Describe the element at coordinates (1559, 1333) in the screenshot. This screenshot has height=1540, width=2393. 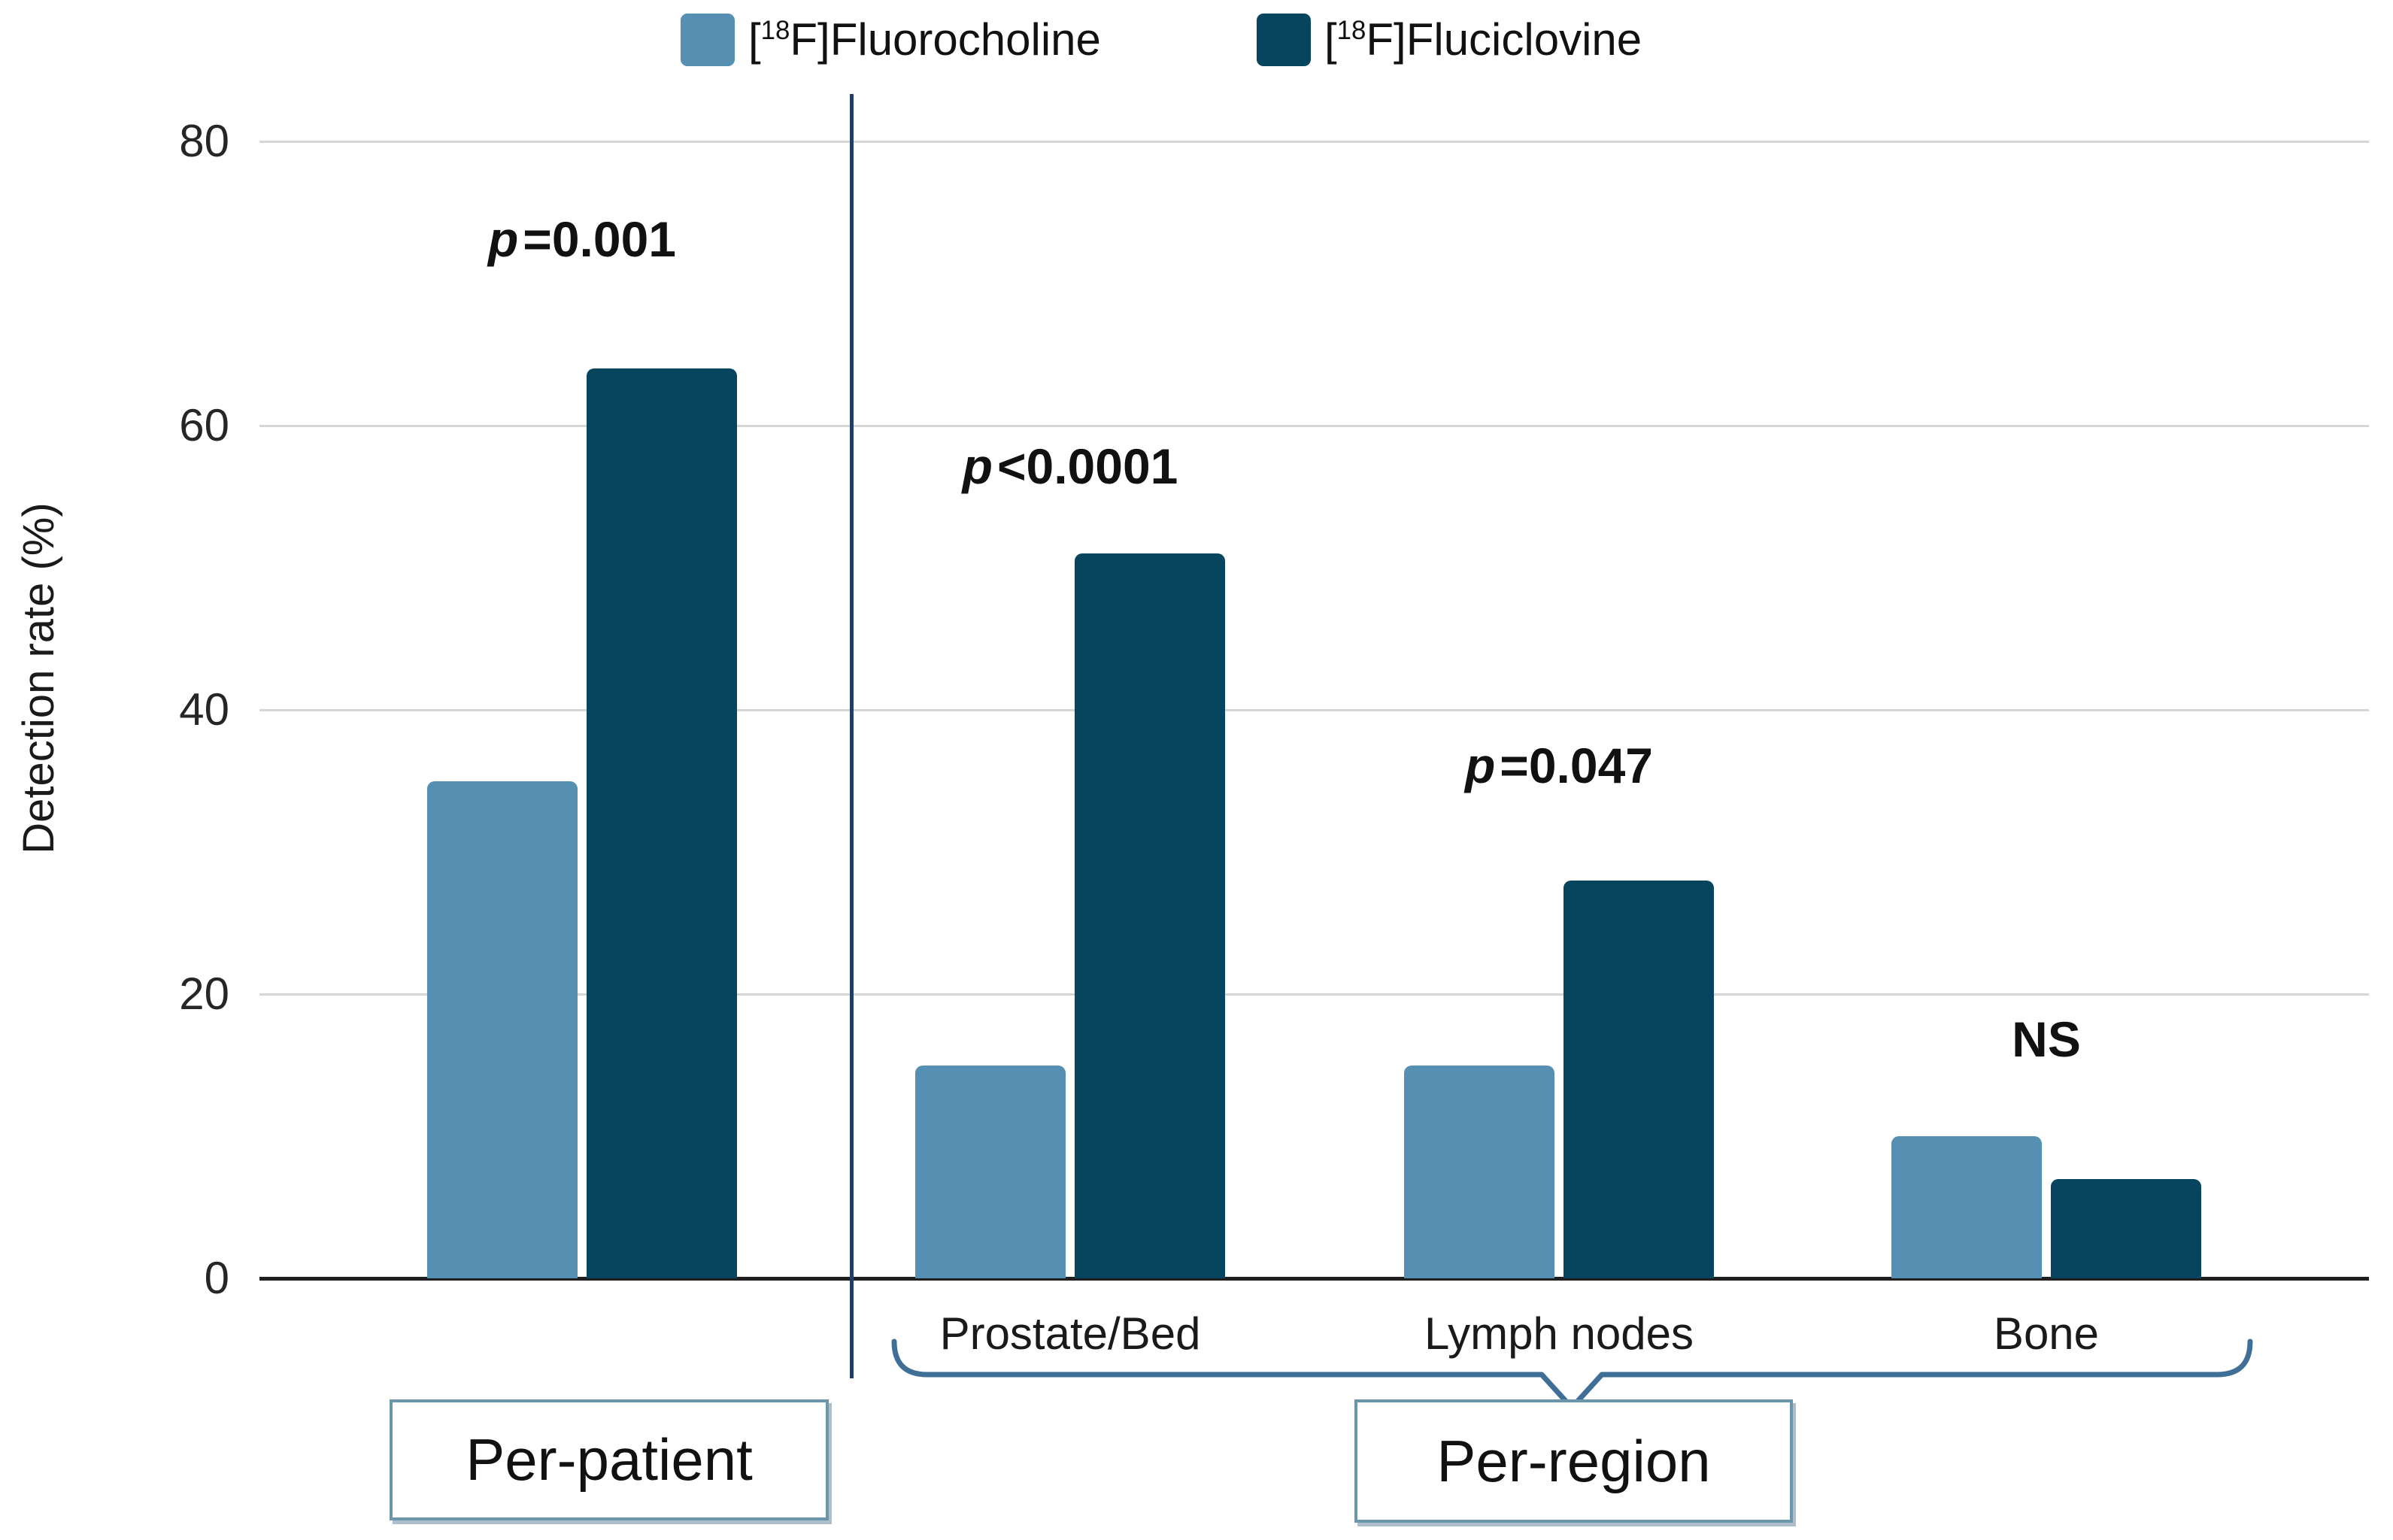
I see `x-category-label-lymph-nodes: Lymph nodes` at that location.